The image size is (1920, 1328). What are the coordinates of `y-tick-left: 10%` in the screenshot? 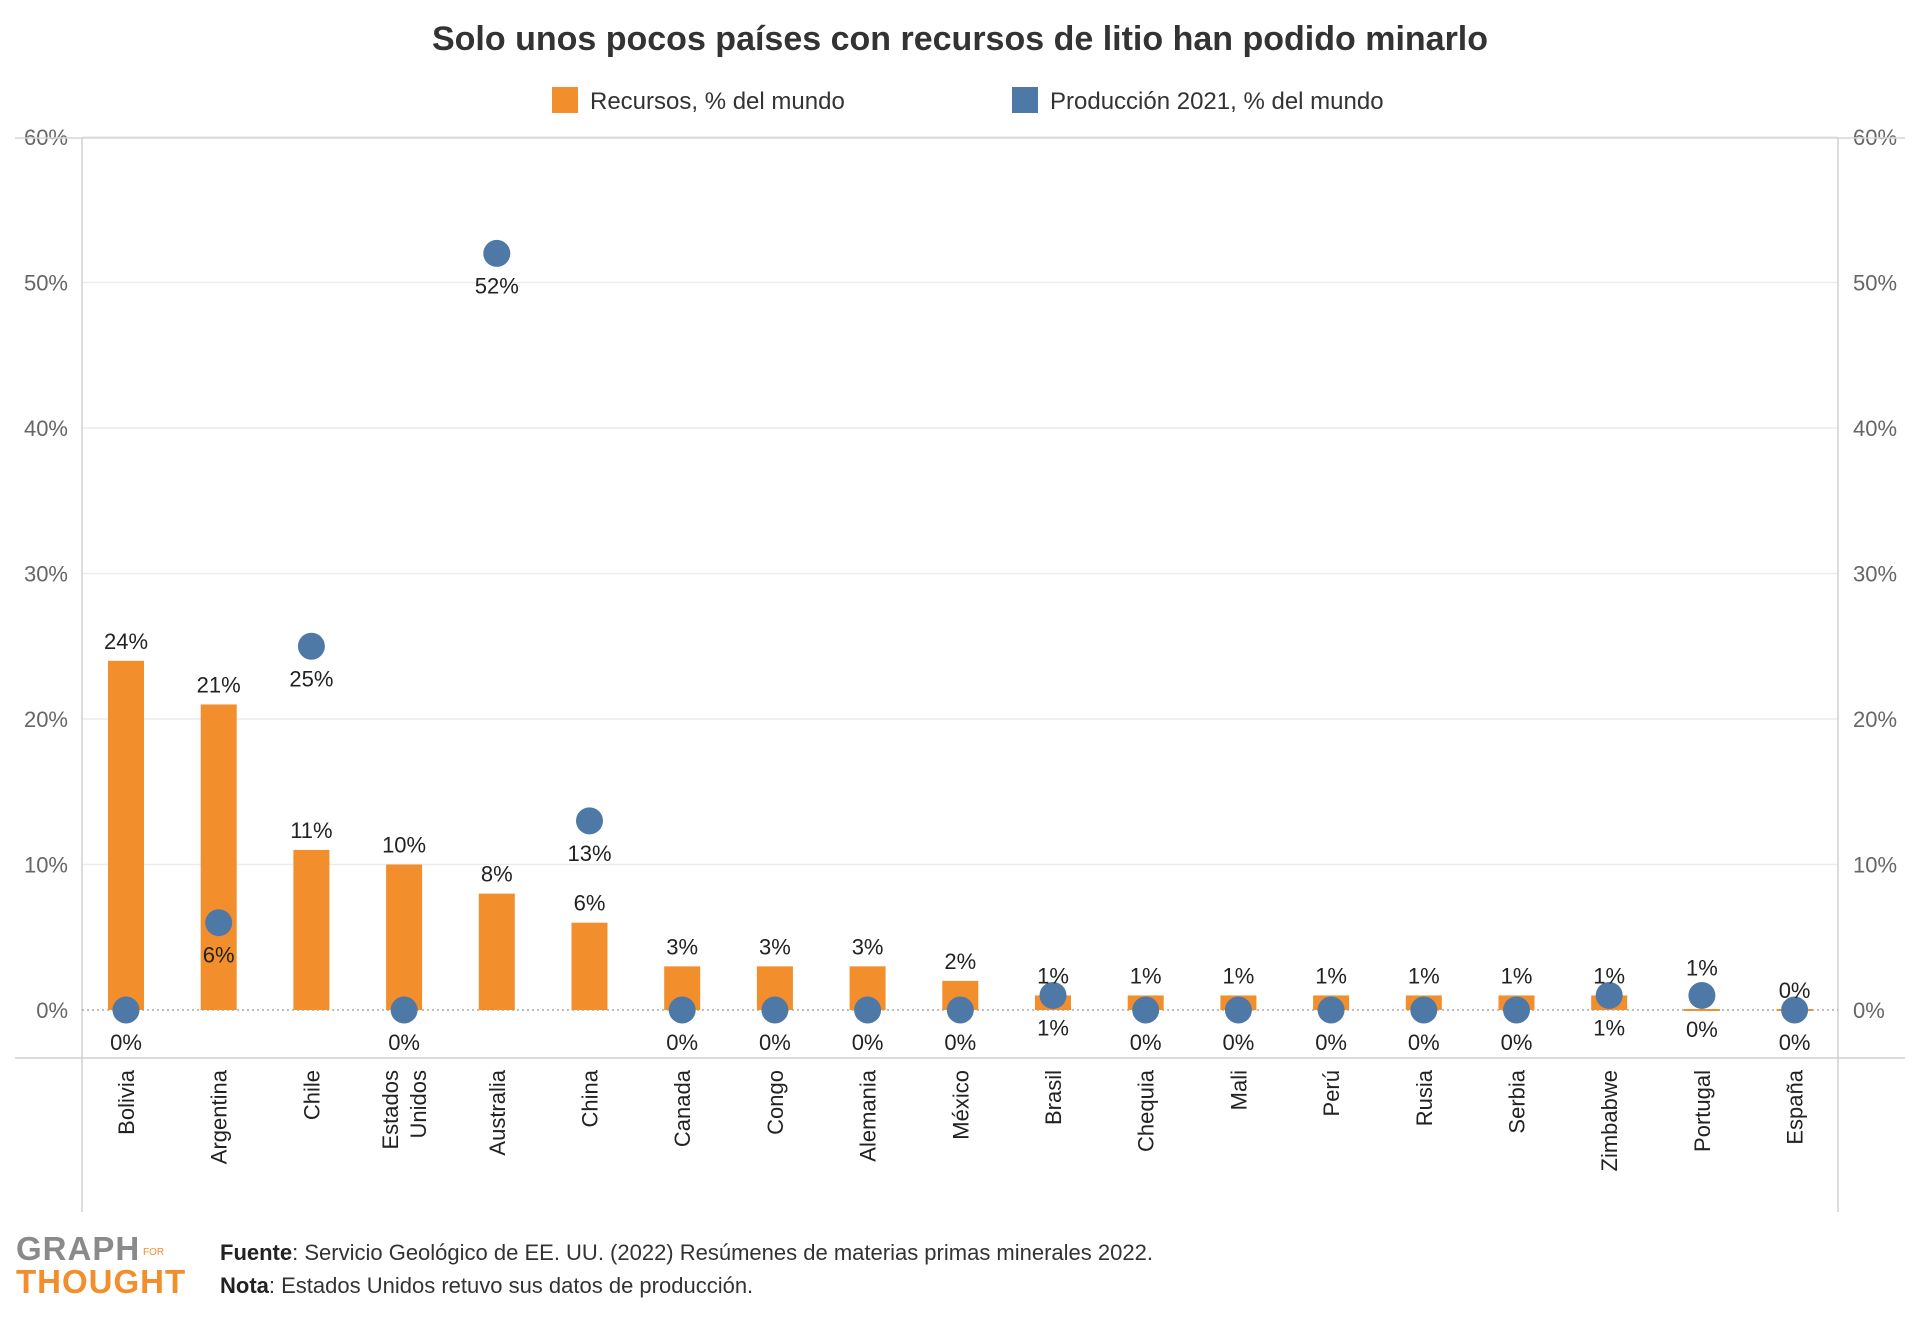 It's located at (46, 865).